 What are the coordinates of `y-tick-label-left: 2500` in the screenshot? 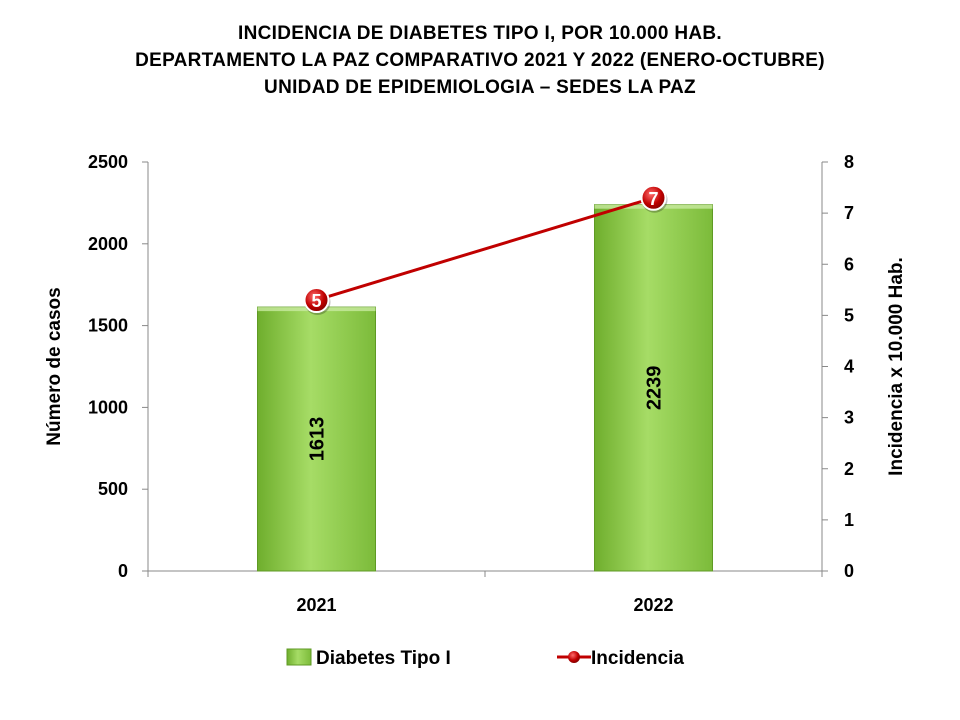 It's located at (108, 162).